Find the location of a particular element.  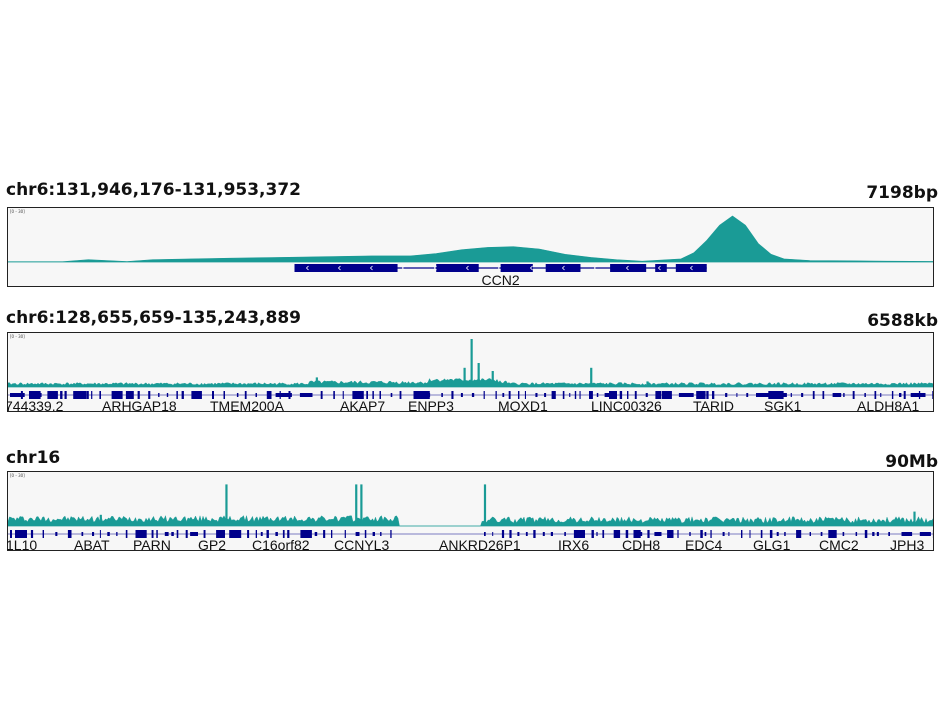

signal-track: [0 - 30] CCN2 is located at coordinates (470, 247).